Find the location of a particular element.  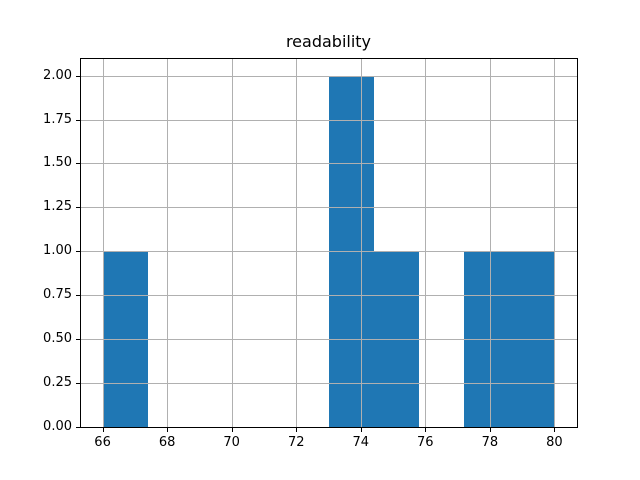

y-tick-label: 1.25 is located at coordinates (57, 207).